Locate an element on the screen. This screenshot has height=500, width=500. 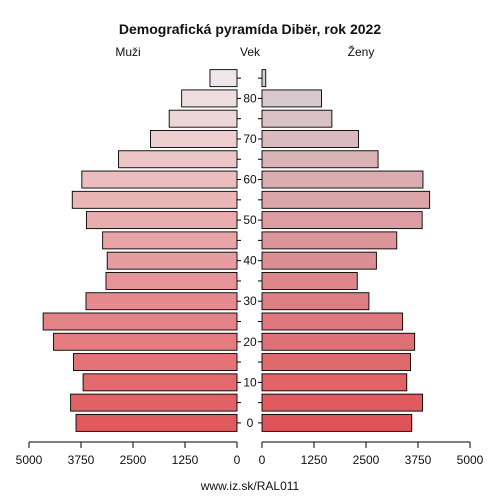
female-x-tick-label: 0 is located at coordinates (262, 460).